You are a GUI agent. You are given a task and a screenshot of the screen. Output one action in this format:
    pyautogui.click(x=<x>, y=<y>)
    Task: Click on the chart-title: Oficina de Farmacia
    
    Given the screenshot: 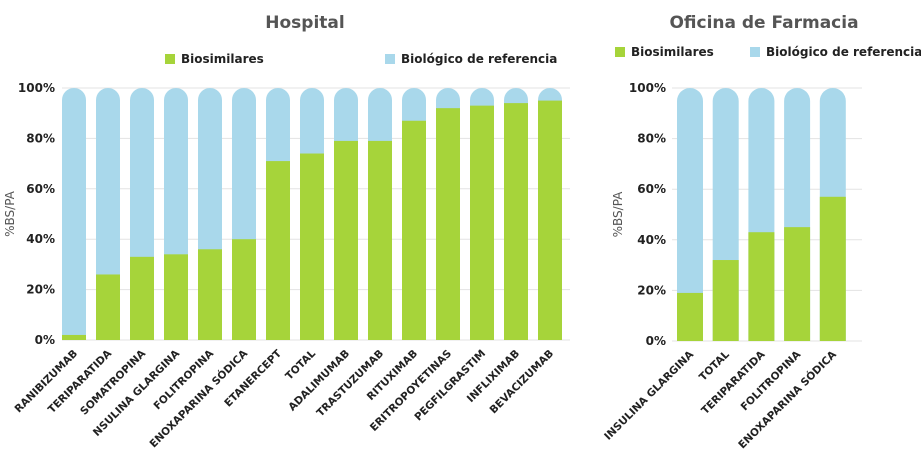 What is the action you would take?
    pyautogui.click(x=763, y=23)
    